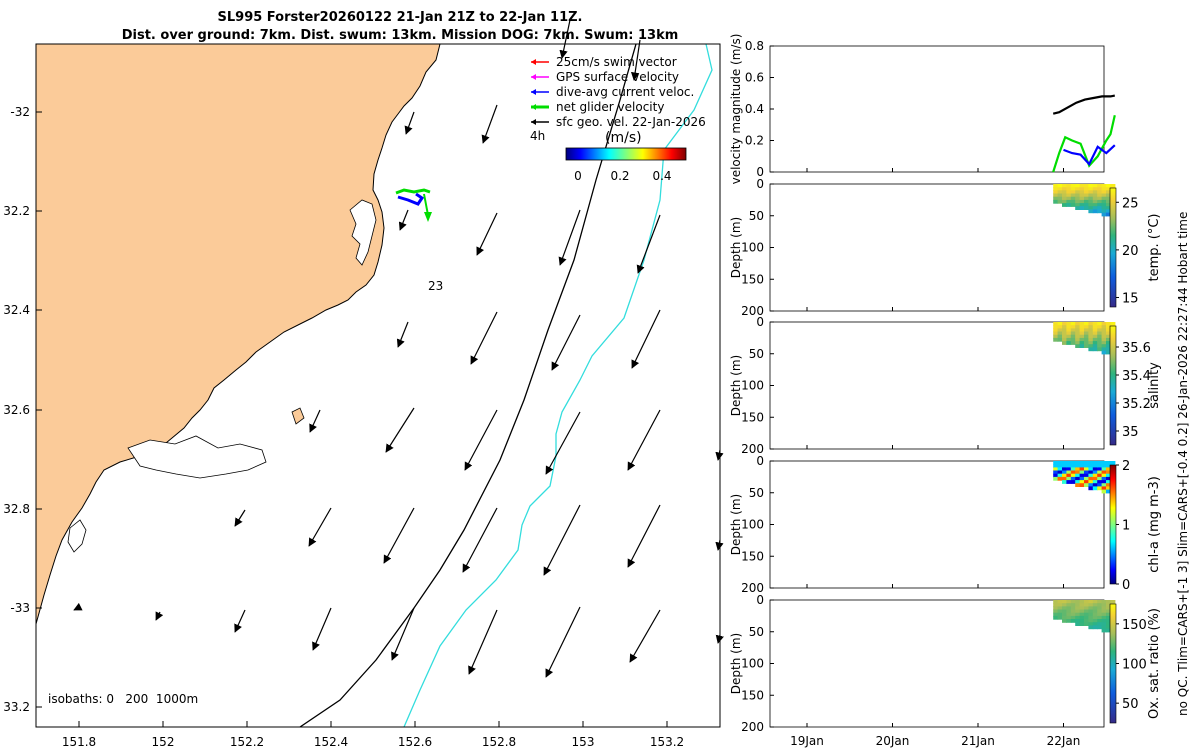 The height and width of the screenshot is (750, 1200). What do you see at coordinates (197, 457) in the screenshot?
I see `lake-lower` at bounding box center [197, 457].